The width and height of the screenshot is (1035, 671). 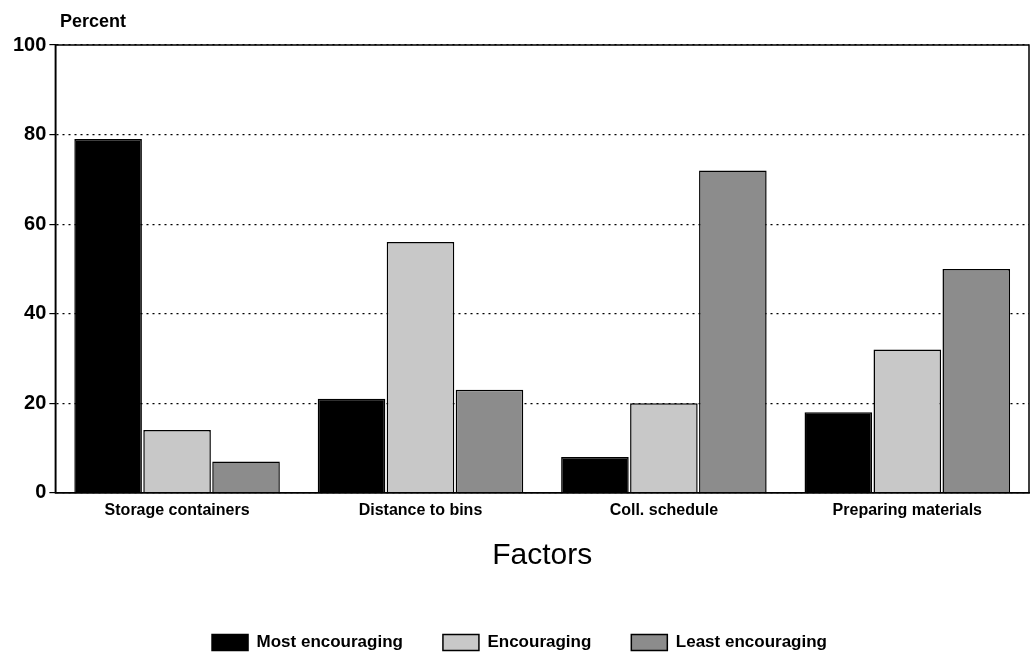 I want to click on x-tick-label: Coll. schedule, so click(x=664, y=509).